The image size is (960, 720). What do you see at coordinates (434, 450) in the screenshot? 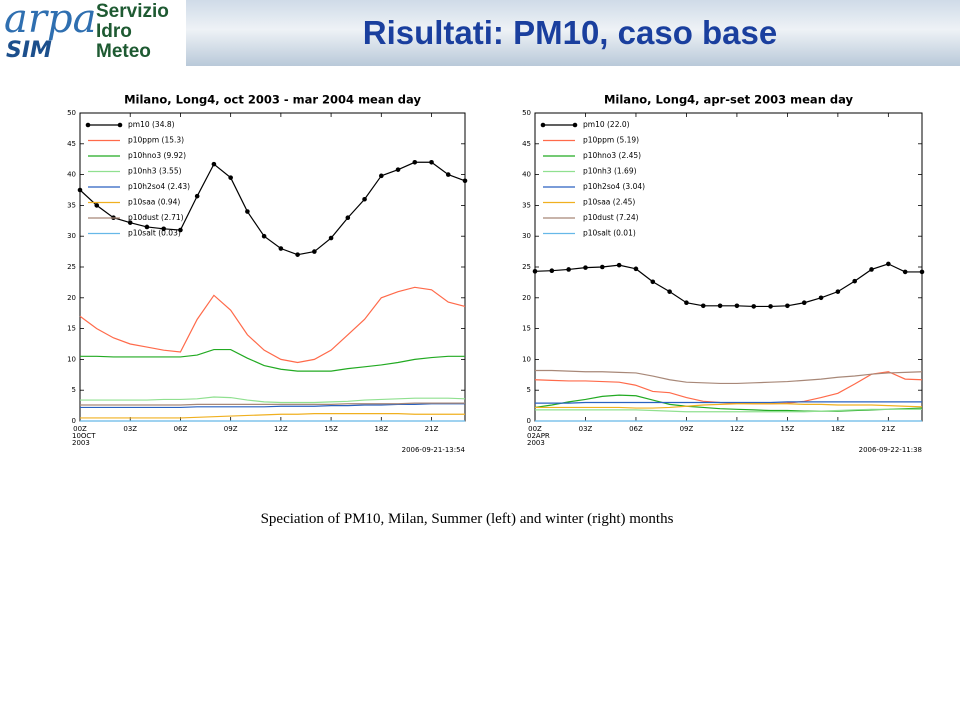
I see `timestamp: 2006-09-21-13:54` at bounding box center [434, 450].